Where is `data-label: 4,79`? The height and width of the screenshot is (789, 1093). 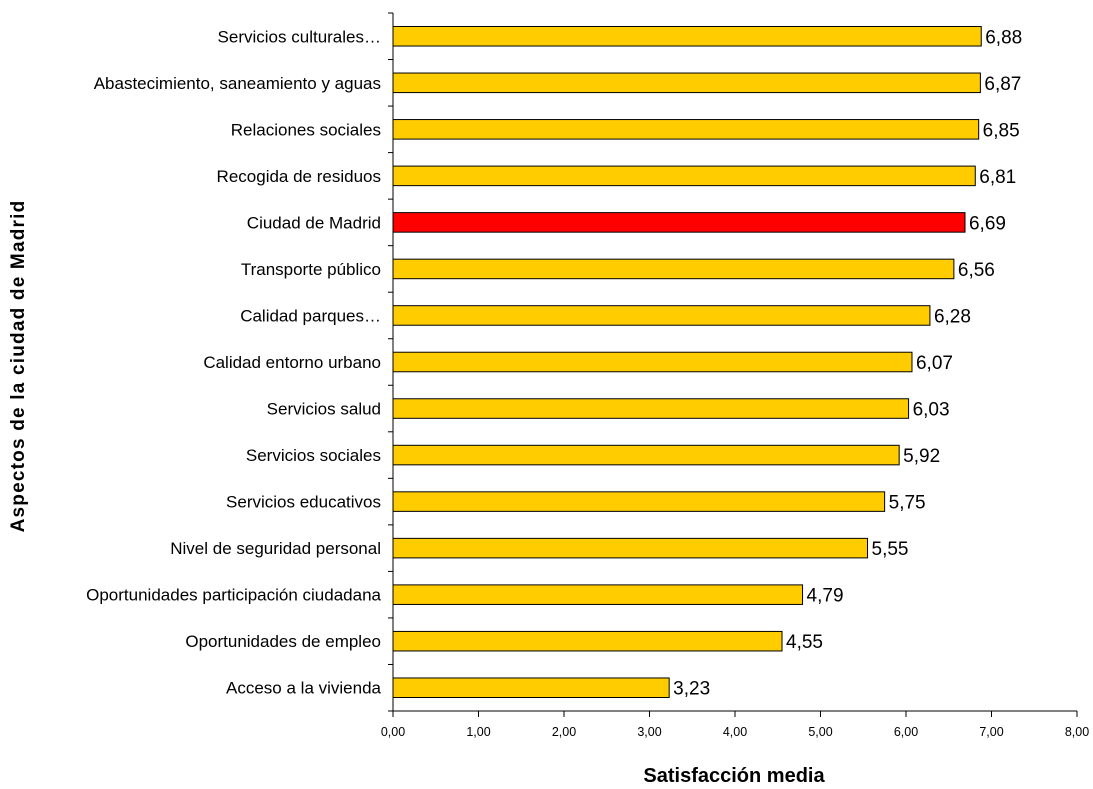
data-label: 4,79 is located at coordinates (825, 596).